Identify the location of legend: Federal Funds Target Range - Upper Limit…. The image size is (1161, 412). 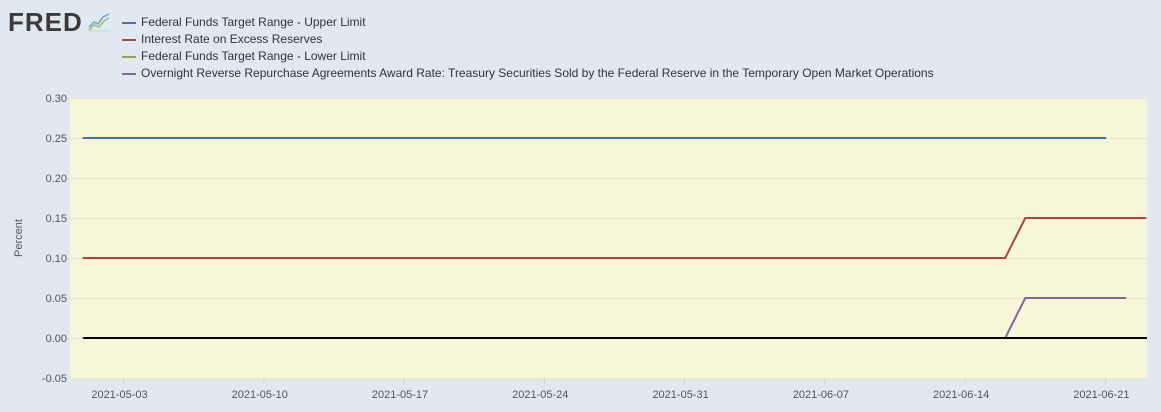
(528, 48).